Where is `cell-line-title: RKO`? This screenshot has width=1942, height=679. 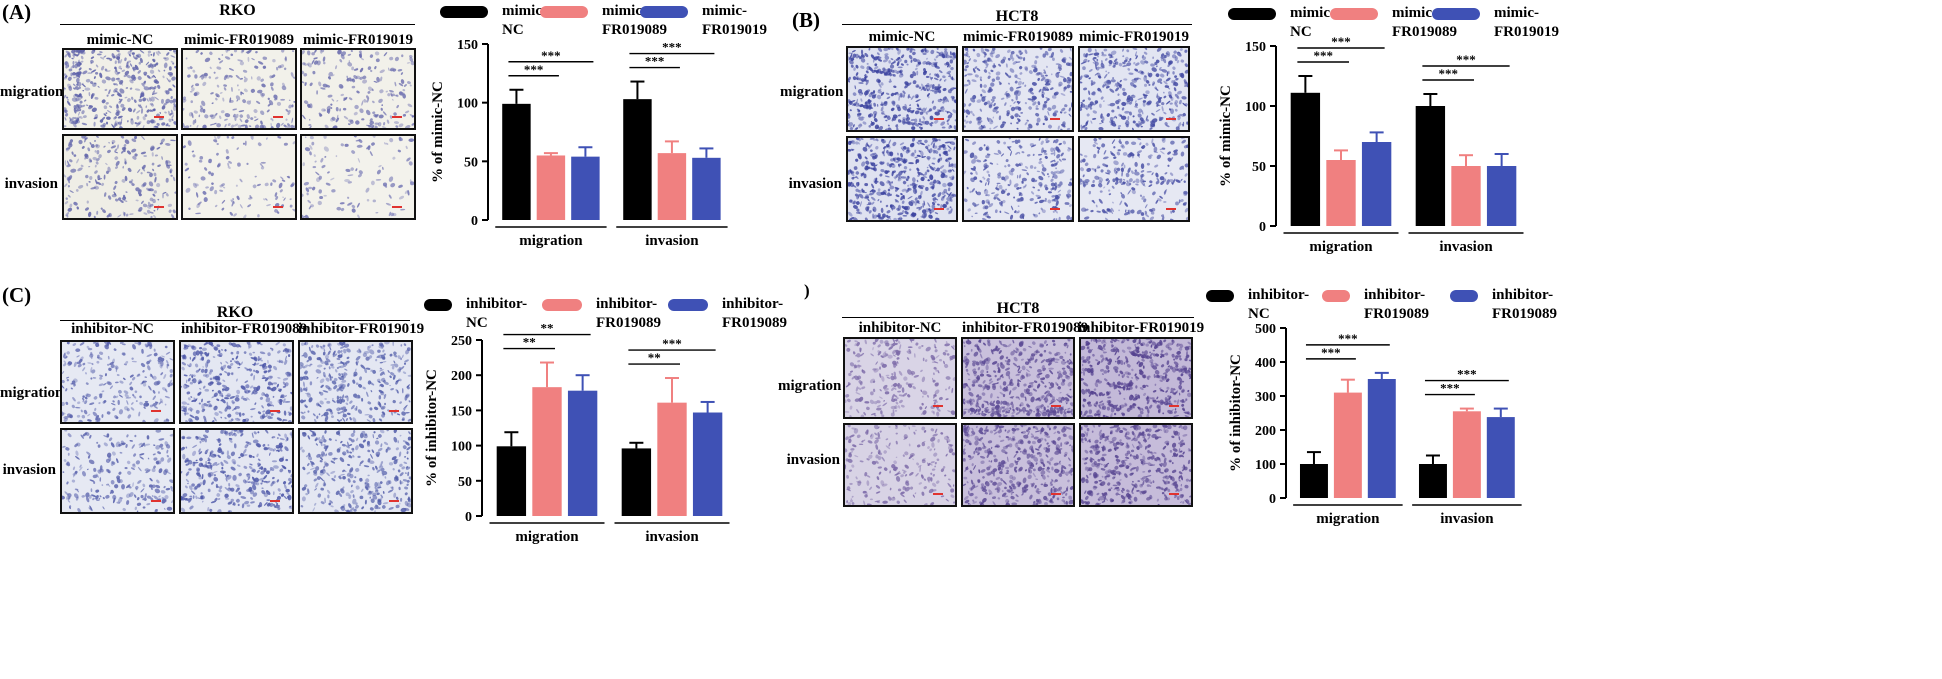
cell-line-title: RKO is located at coordinates (237, 10).